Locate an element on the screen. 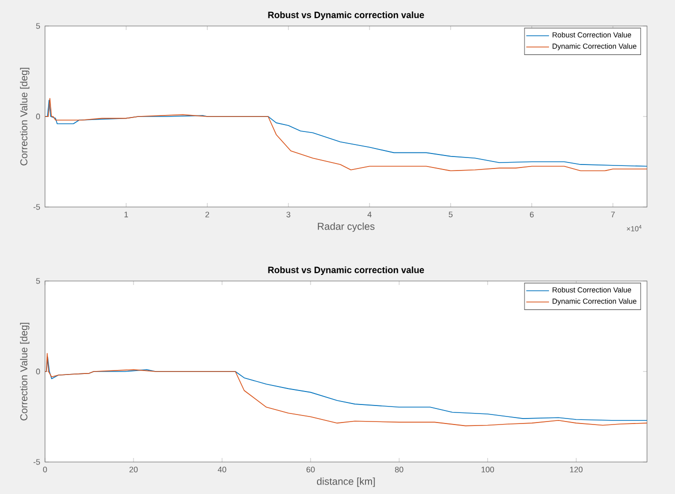 This screenshot has height=494, width=675. x-tick-label: 20 is located at coordinates (133, 469).